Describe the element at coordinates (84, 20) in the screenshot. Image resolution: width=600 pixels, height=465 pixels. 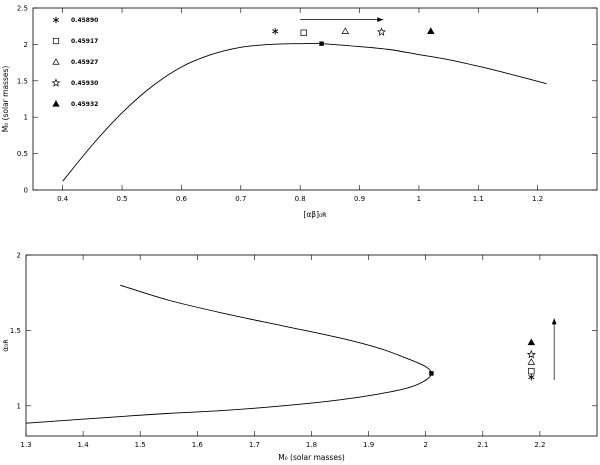
I see `legend-label: 0.45890` at that location.